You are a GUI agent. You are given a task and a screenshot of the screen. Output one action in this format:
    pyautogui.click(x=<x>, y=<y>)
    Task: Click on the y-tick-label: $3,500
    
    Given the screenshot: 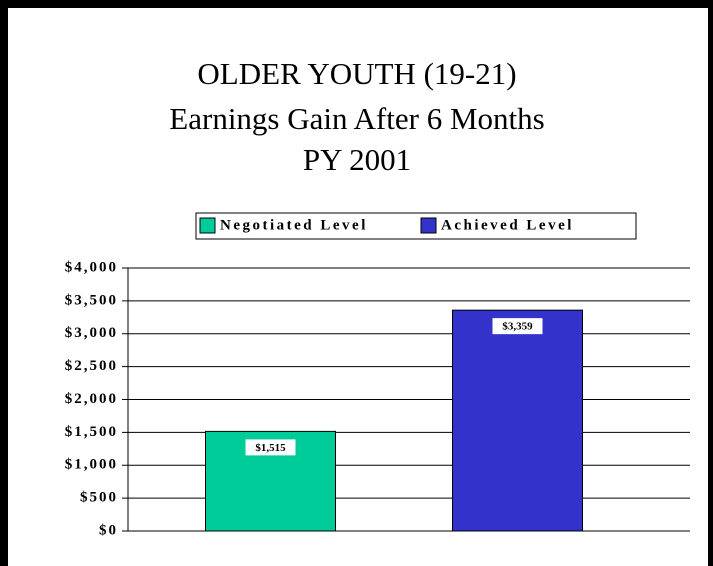 What is the action you would take?
    pyautogui.click(x=91, y=300)
    